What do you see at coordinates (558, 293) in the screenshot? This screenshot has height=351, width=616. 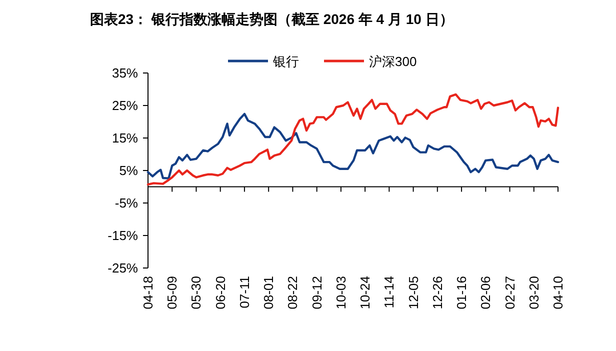 I see `x-tick-label: 04-10` at bounding box center [558, 293].